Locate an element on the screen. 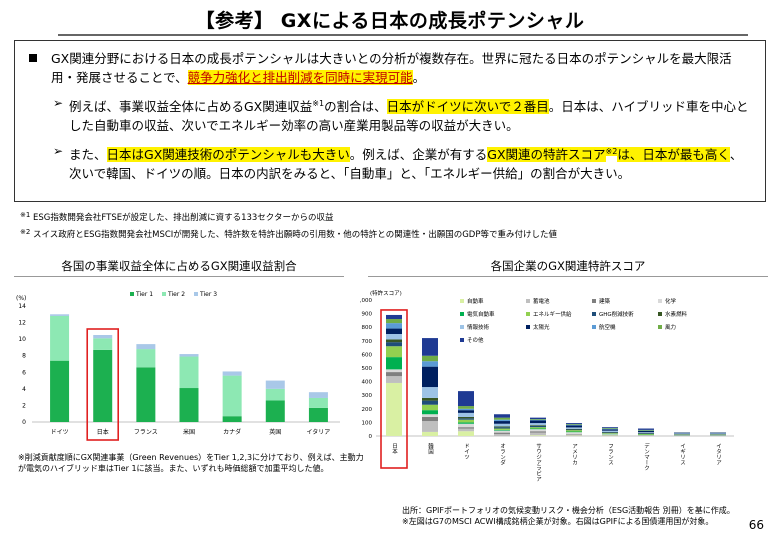  right-legend-label: 航空機 is located at coordinates (607, 327).